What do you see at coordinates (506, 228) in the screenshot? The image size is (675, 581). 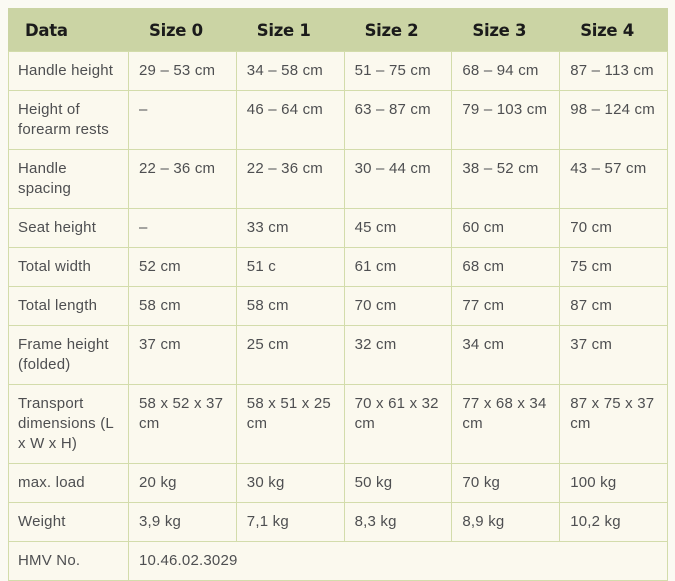 I see `spec-value-cell: 60 cm` at bounding box center [506, 228].